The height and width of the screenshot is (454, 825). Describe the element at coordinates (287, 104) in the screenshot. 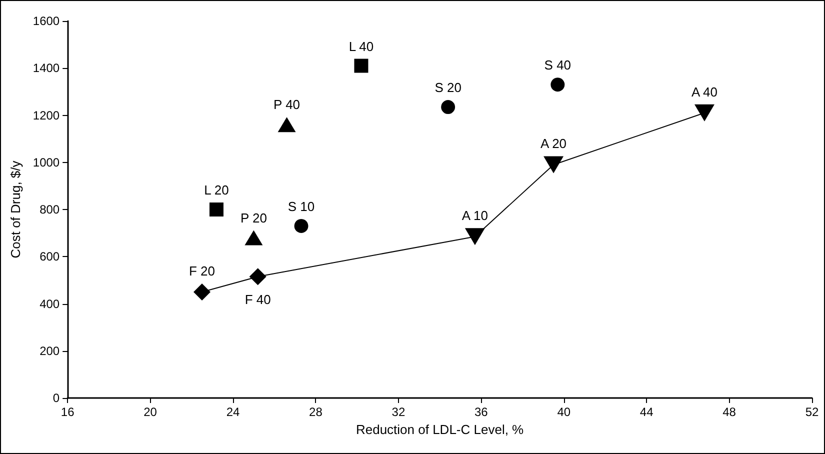

I see `data-label: P 40` at that location.